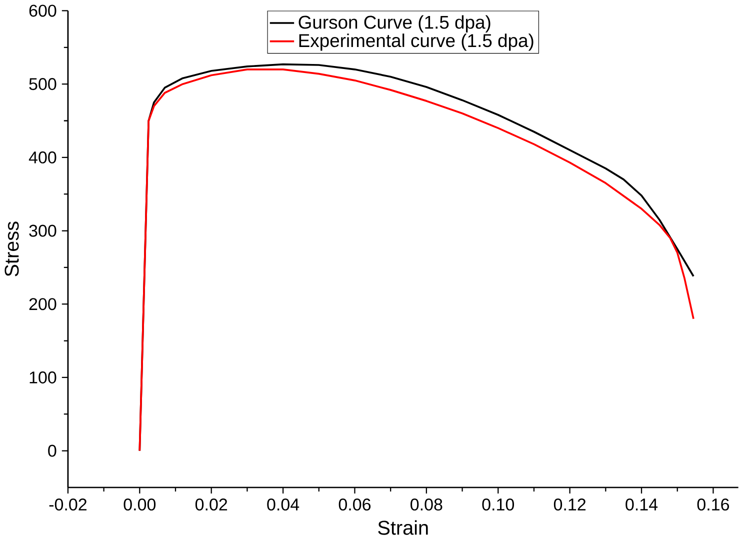 Image resolution: width=739 pixels, height=540 pixels. What do you see at coordinates (42, 10) in the screenshot?
I see `y-tick-label: 600` at bounding box center [42, 10].